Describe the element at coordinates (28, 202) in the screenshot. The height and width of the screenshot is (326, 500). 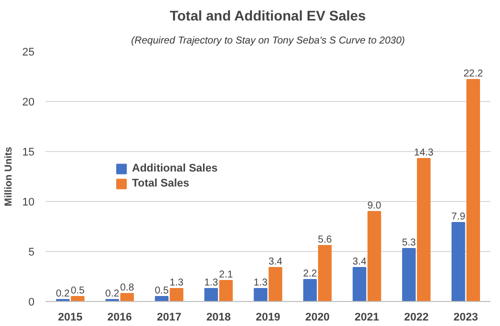
I see `y-tick-label: 10` at that location.